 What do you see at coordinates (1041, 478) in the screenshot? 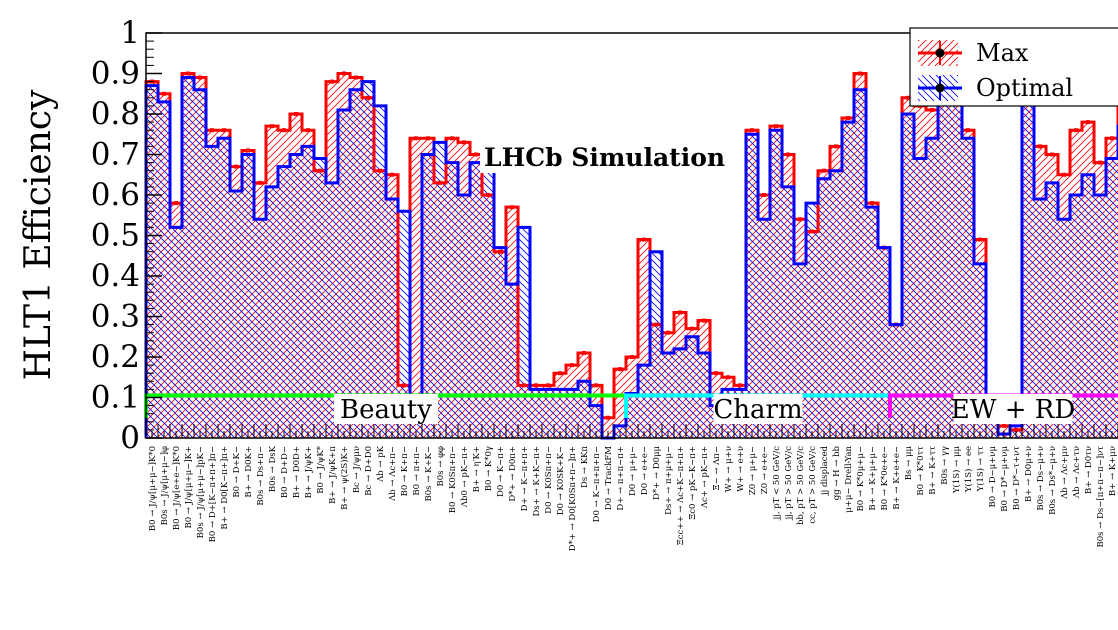
I see `x-tick-label: B0s → Ds−μ+ν` at bounding box center [1041, 478].